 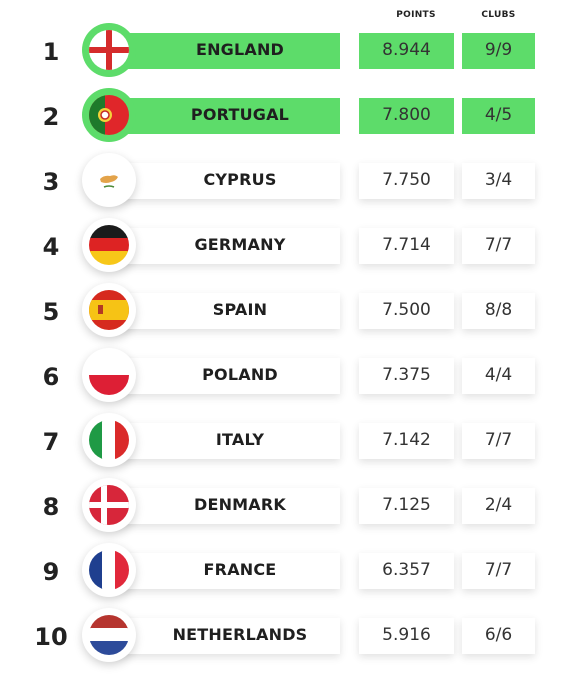 I want to click on poland-flag-icon, so click(x=109, y=375).